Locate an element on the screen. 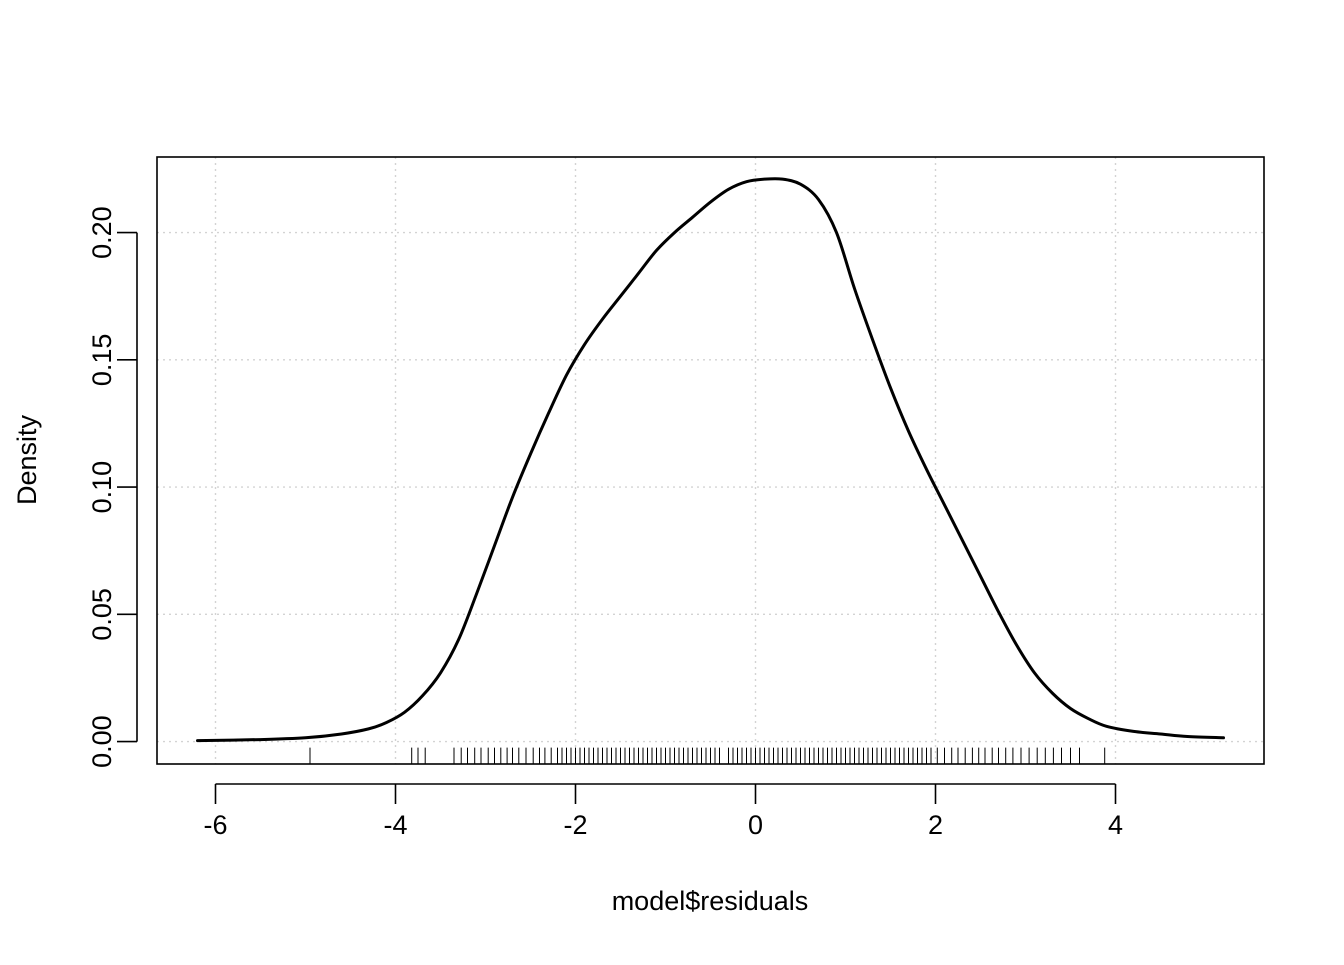  x-axis: -6 -4 -2 0 2 4 is located at coordinates (663, 811).